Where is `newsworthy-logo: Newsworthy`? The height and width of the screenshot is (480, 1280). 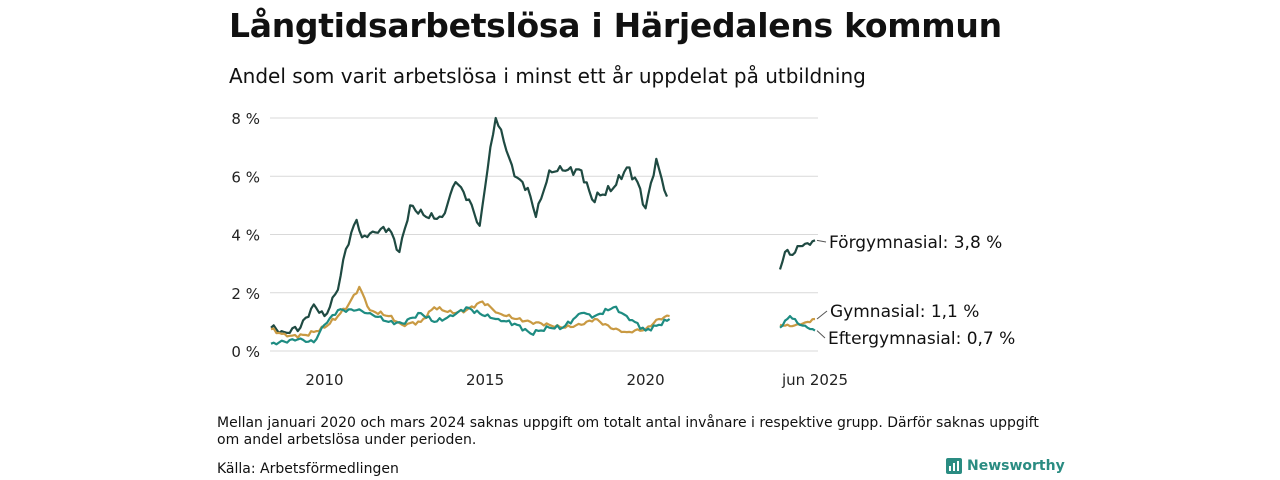 newsworthy-logo: Newsworthy is located at coordinates (1005, 466).